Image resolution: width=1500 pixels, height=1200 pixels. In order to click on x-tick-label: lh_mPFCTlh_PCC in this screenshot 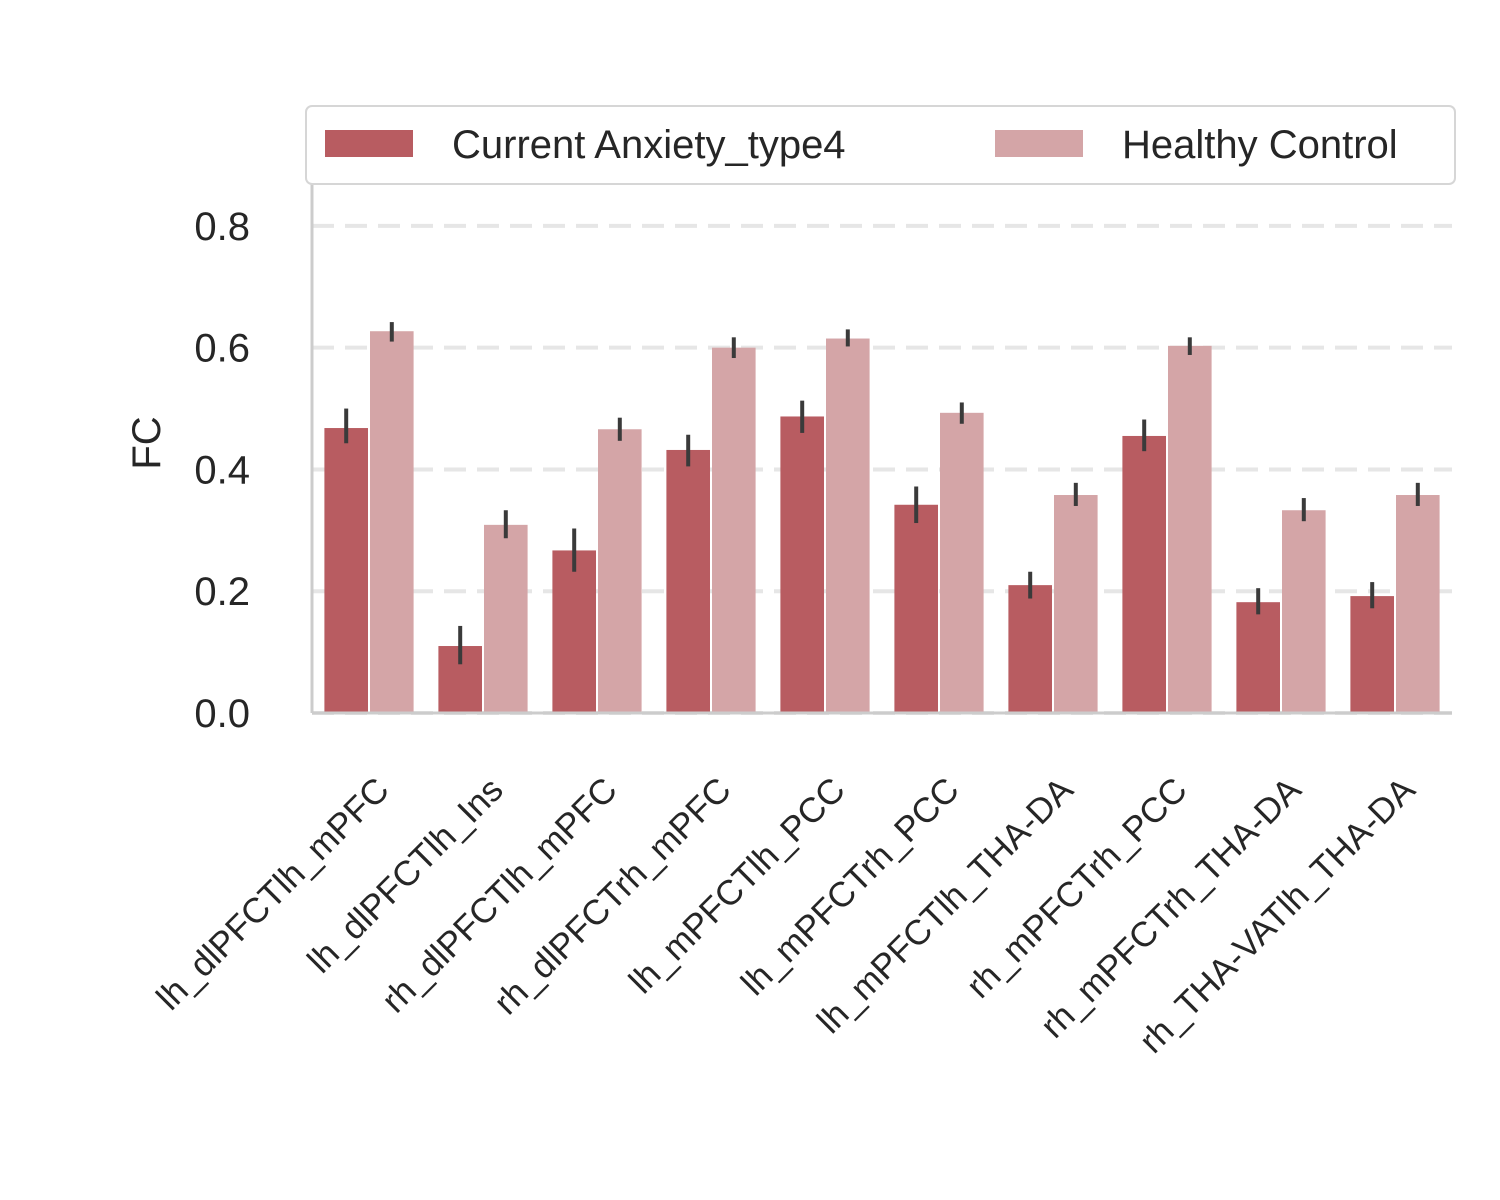, I will do `click(737, 885)`.